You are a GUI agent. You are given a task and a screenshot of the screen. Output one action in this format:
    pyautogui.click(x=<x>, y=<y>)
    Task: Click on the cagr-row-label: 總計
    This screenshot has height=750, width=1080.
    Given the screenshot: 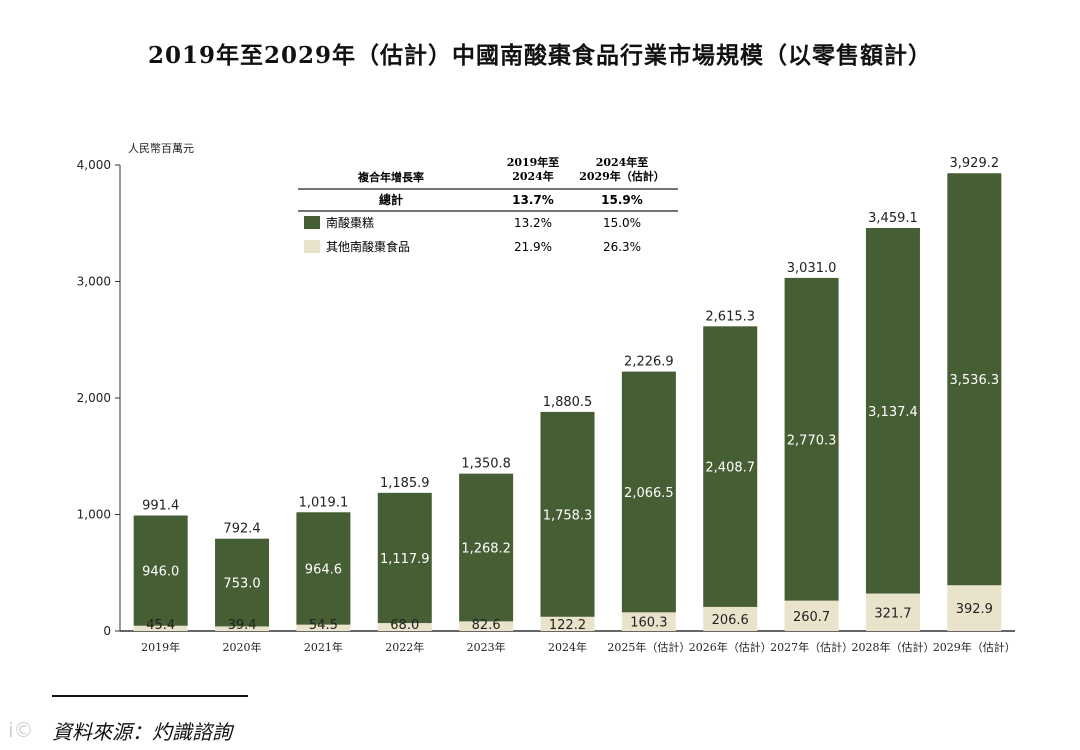 What is the action you would take?
    pyautogui.click(x=391, y=199)
    